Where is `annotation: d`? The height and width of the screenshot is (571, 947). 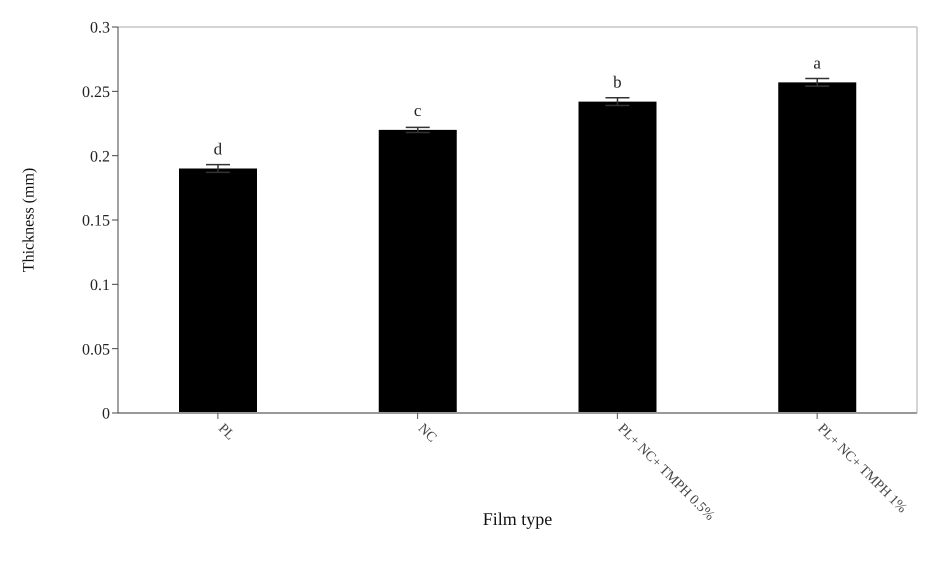
annotation: d is located at coordinates (218, 149).